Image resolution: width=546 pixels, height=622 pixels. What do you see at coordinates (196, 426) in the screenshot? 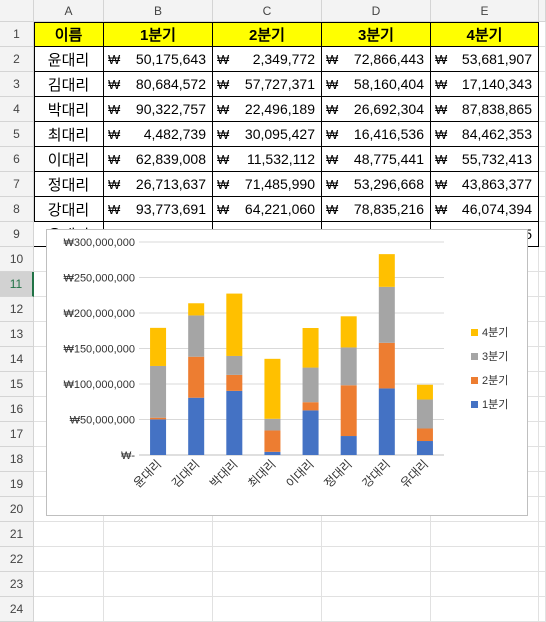
I see `bar-segment-김대리-1분기` at bounding box center [196, 426].